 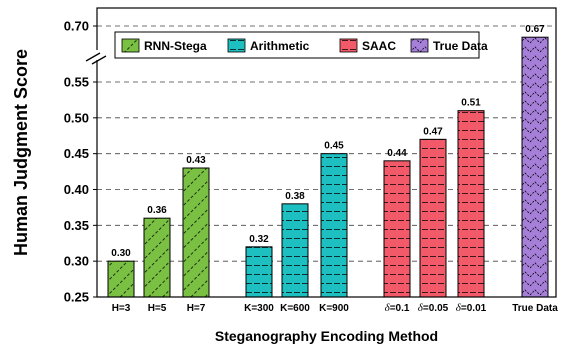 I want to click on y-tick-label: 0.25, so click(x=76, y=297).